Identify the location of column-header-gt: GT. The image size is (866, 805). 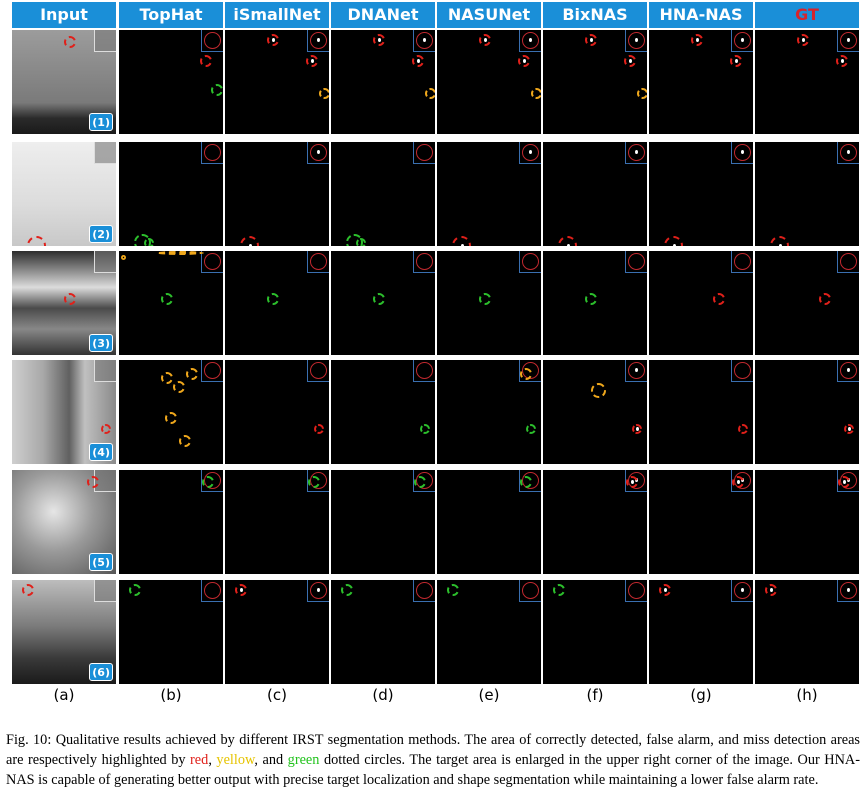
(807, 15).